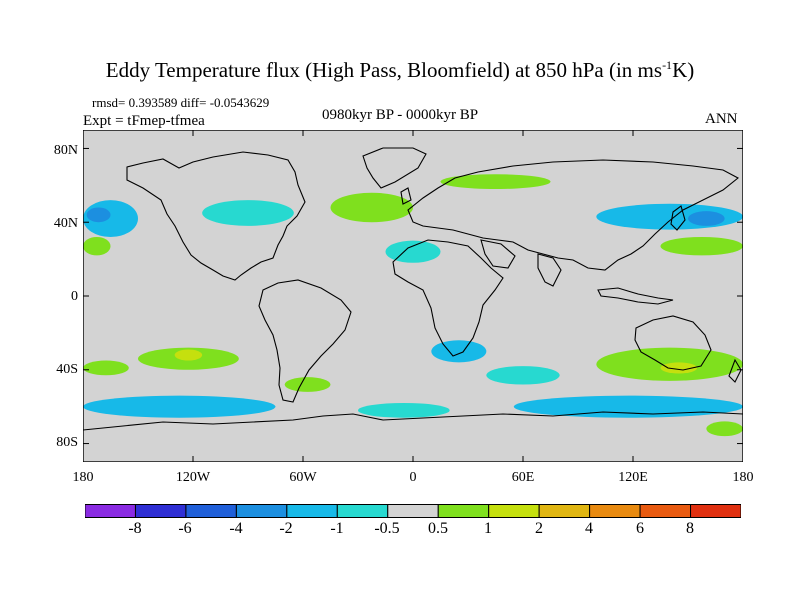 The width and height of the screenshot is (800, 600). Describe the element at coordinates (65, 150) in the screenshot. I see `lat-label-80n: 80N` at that location.